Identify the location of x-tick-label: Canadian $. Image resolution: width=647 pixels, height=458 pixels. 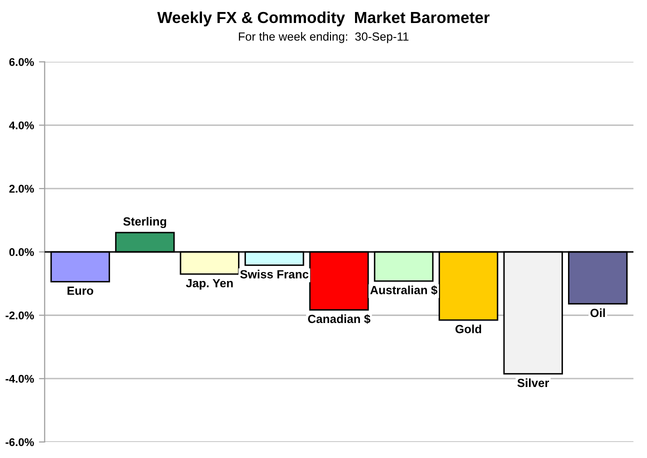
(339, 319).